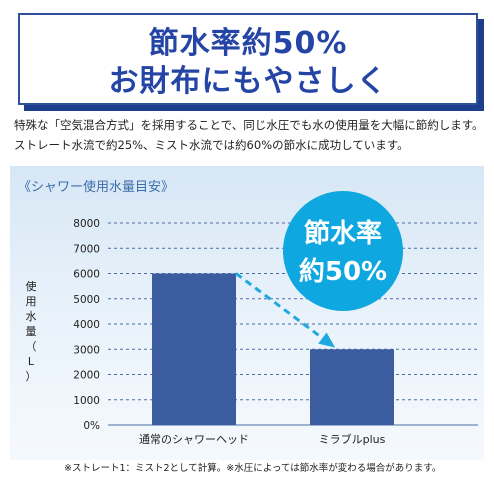 This screenshot has width=494, height=494. I want to click on x-tick-label: ミラブルplus, so click(352, 439).